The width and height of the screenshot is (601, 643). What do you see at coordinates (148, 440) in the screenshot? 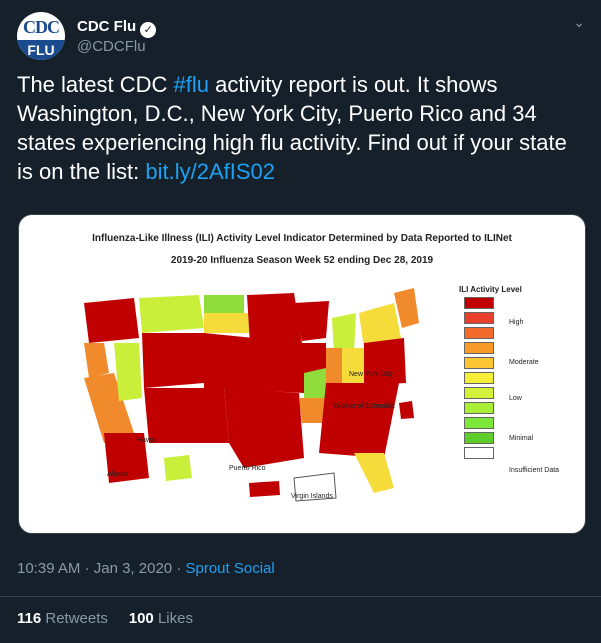
I see `label-hawaii: Hawaii` at bounding box center [148, 440].